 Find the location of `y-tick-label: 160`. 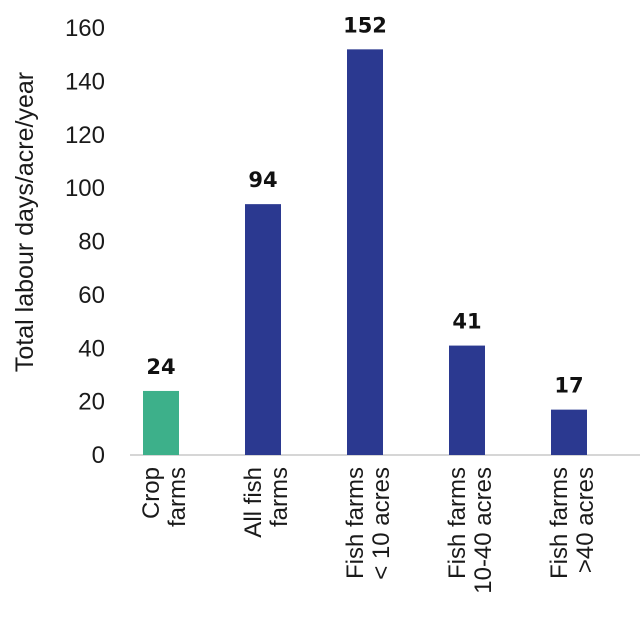

y-tick-label: 160 is located at coordinates (85, 28).